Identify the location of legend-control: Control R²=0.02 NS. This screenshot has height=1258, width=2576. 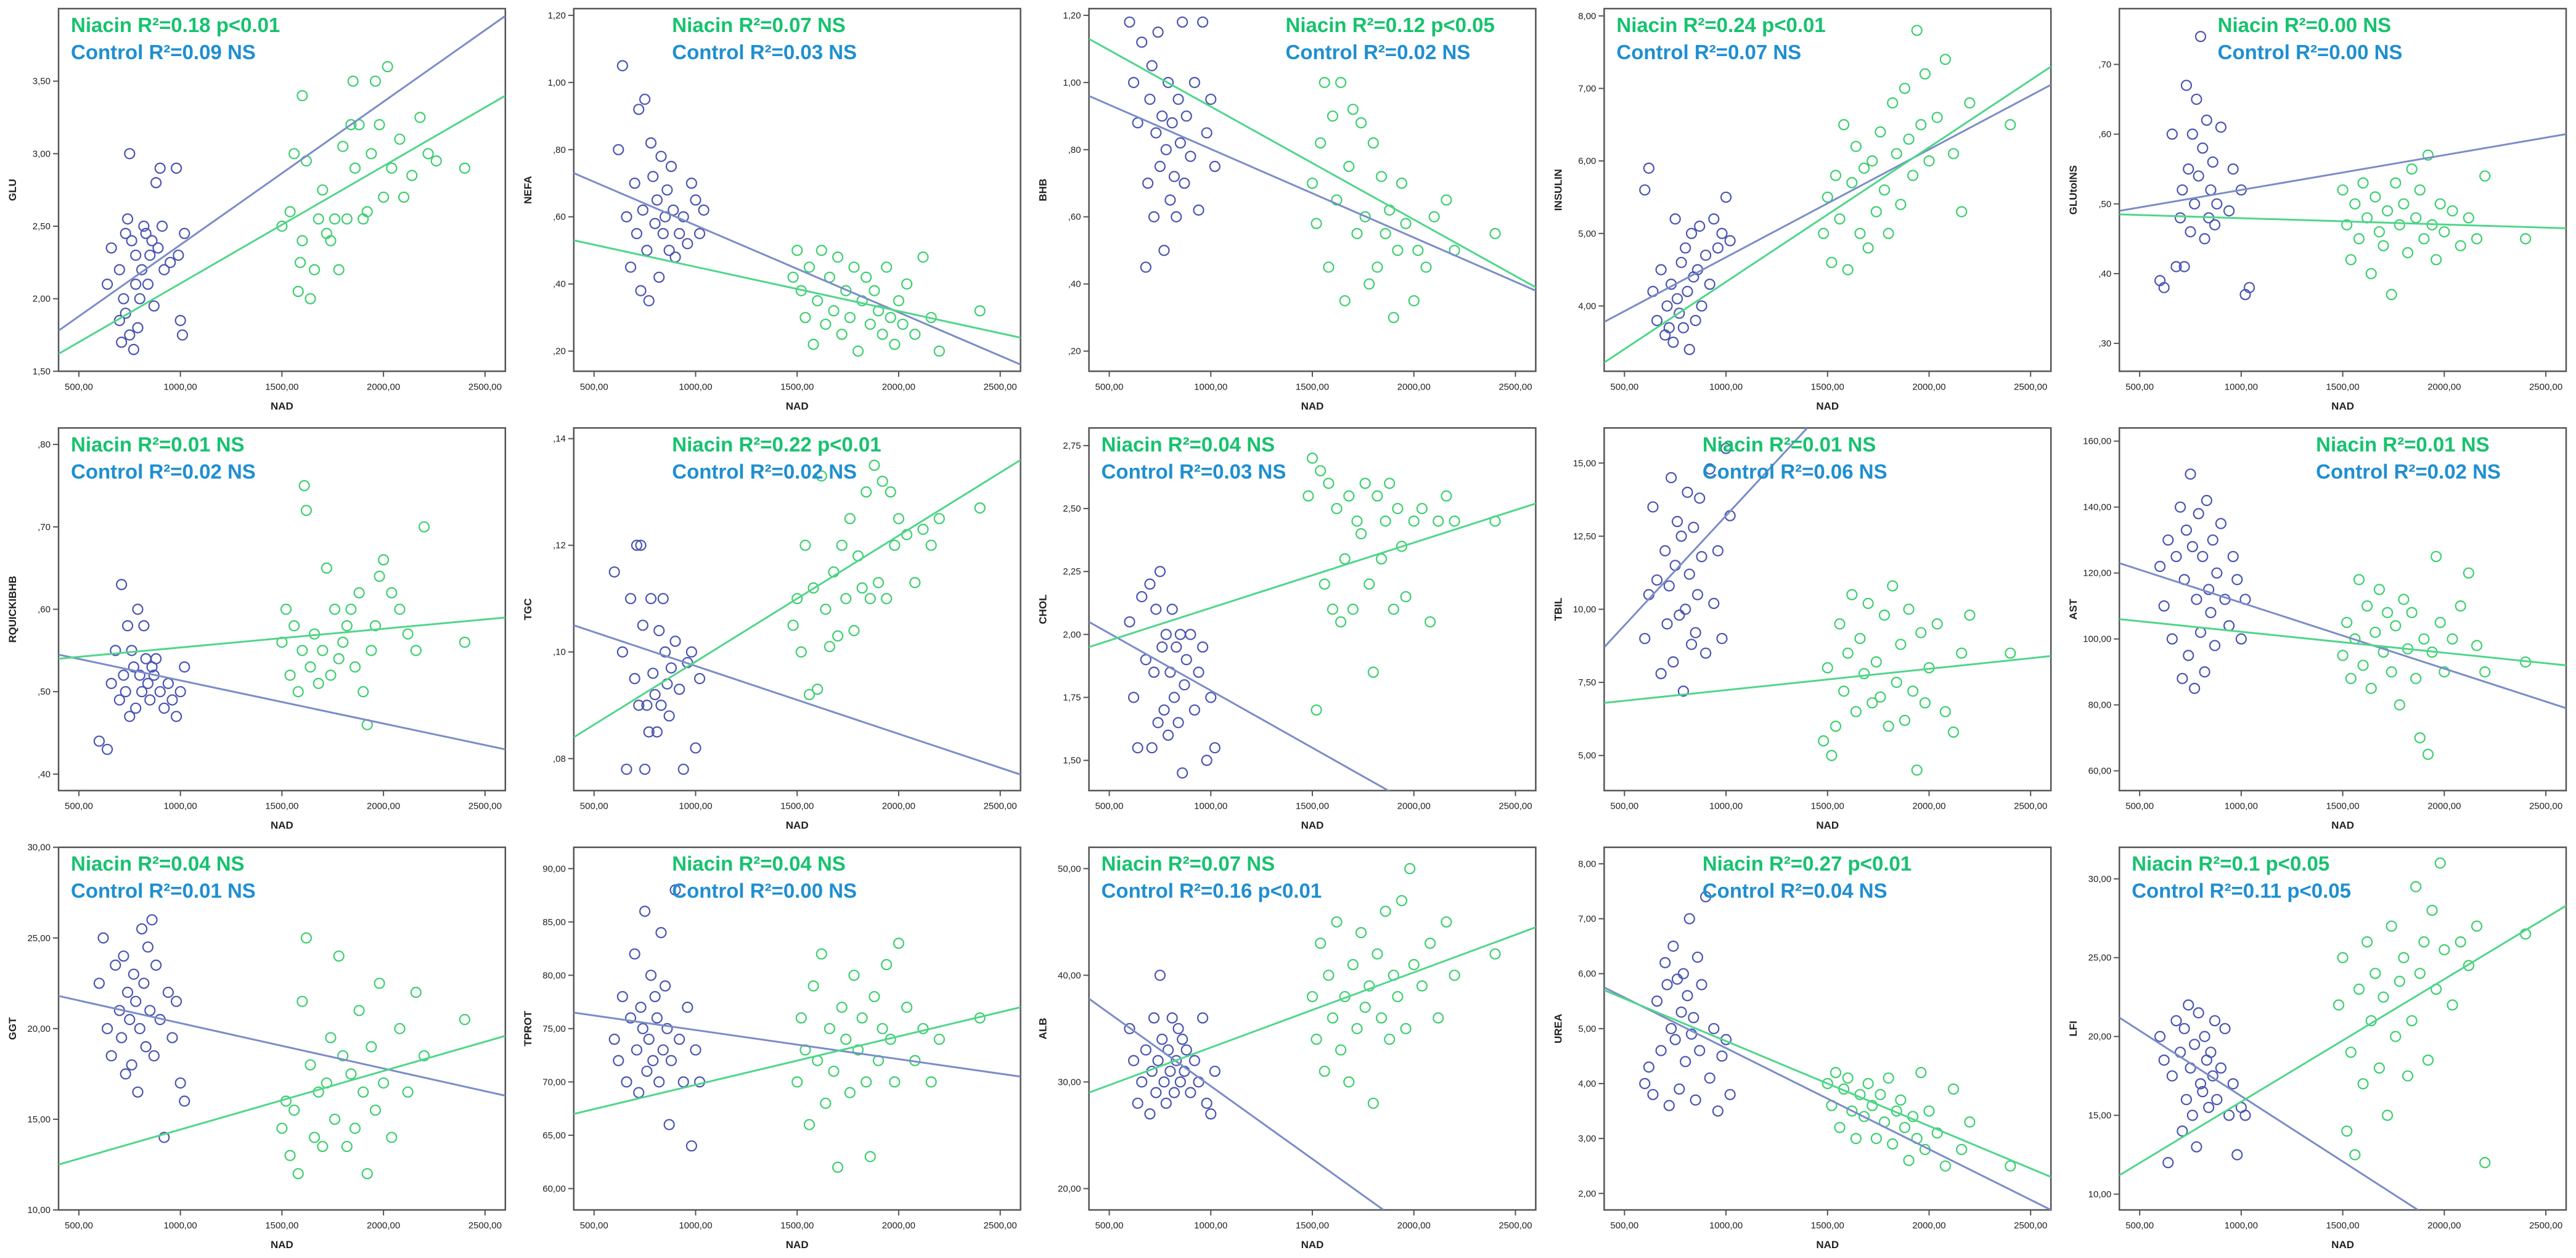
(764, 471).